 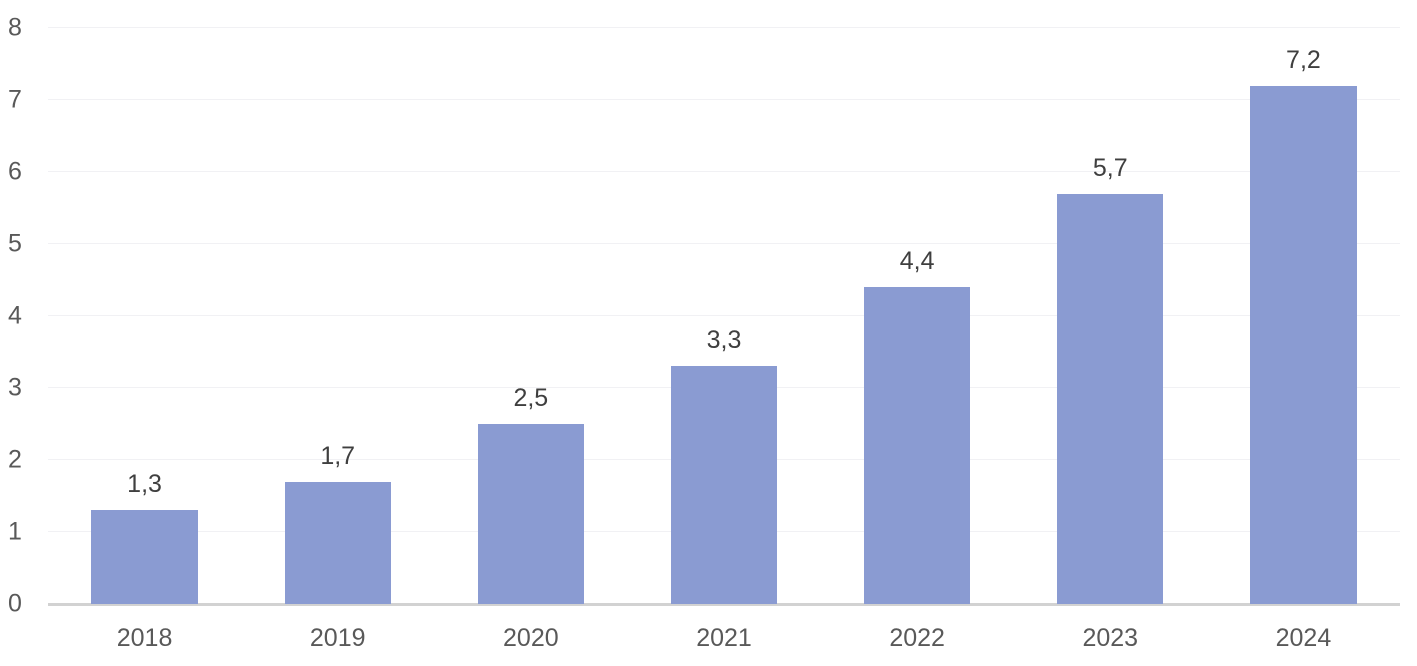 I want to click on bar-2023, so click(x=1110, y=398).